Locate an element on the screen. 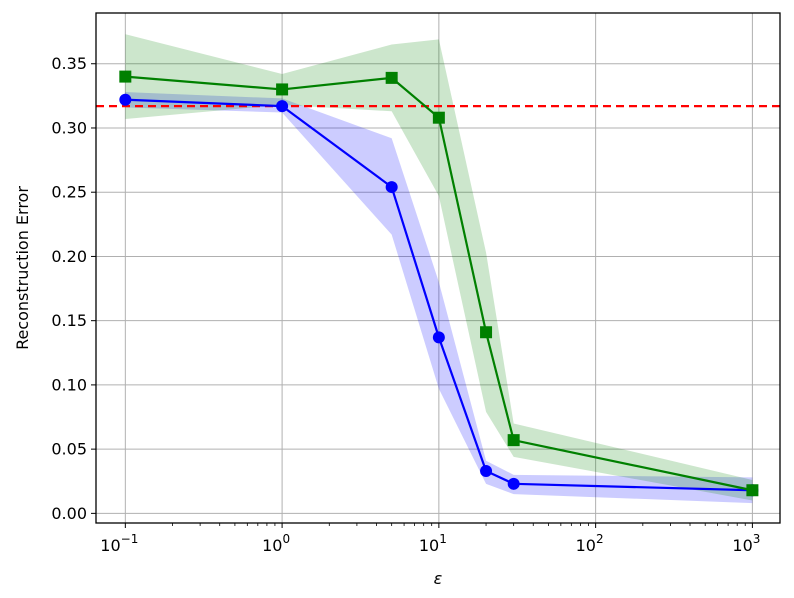 Image resolution: width=794 pixels, height=598 pixels. y-tick-label: 0.10 is located at coordinates (69, 384).